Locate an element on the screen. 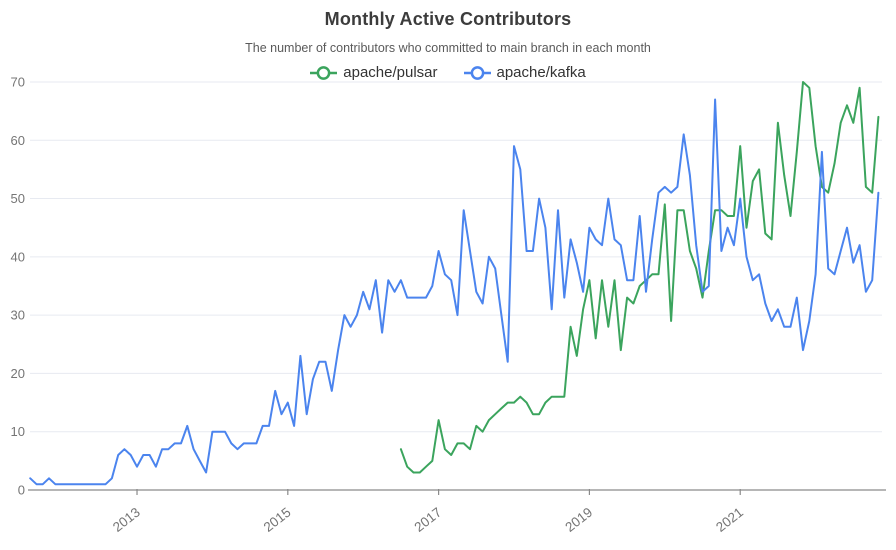 Image resolution: width=896 pixels, height=550 pixels. y-axis-tick-label: 20 is located at coordinates (18, 373).